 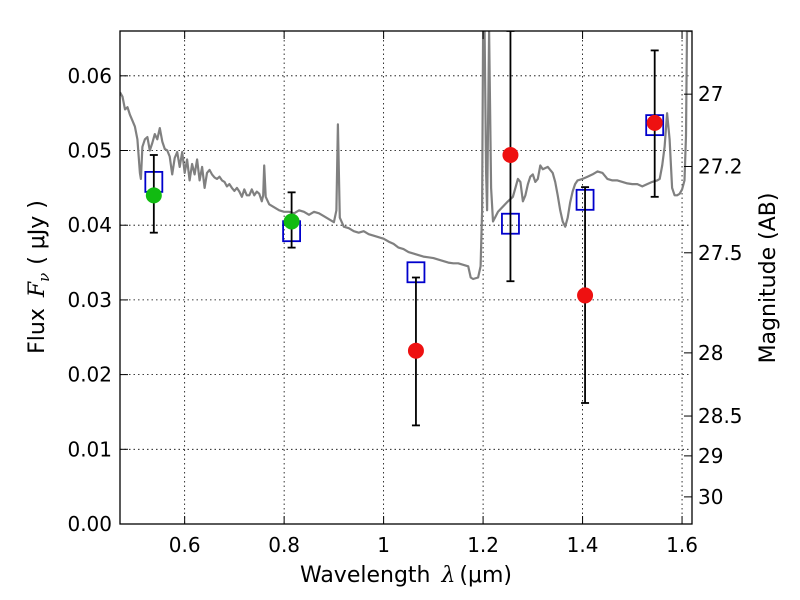 I want to click on x-axis-label: Wavelength λ (μm), so click(x=406, y=575).